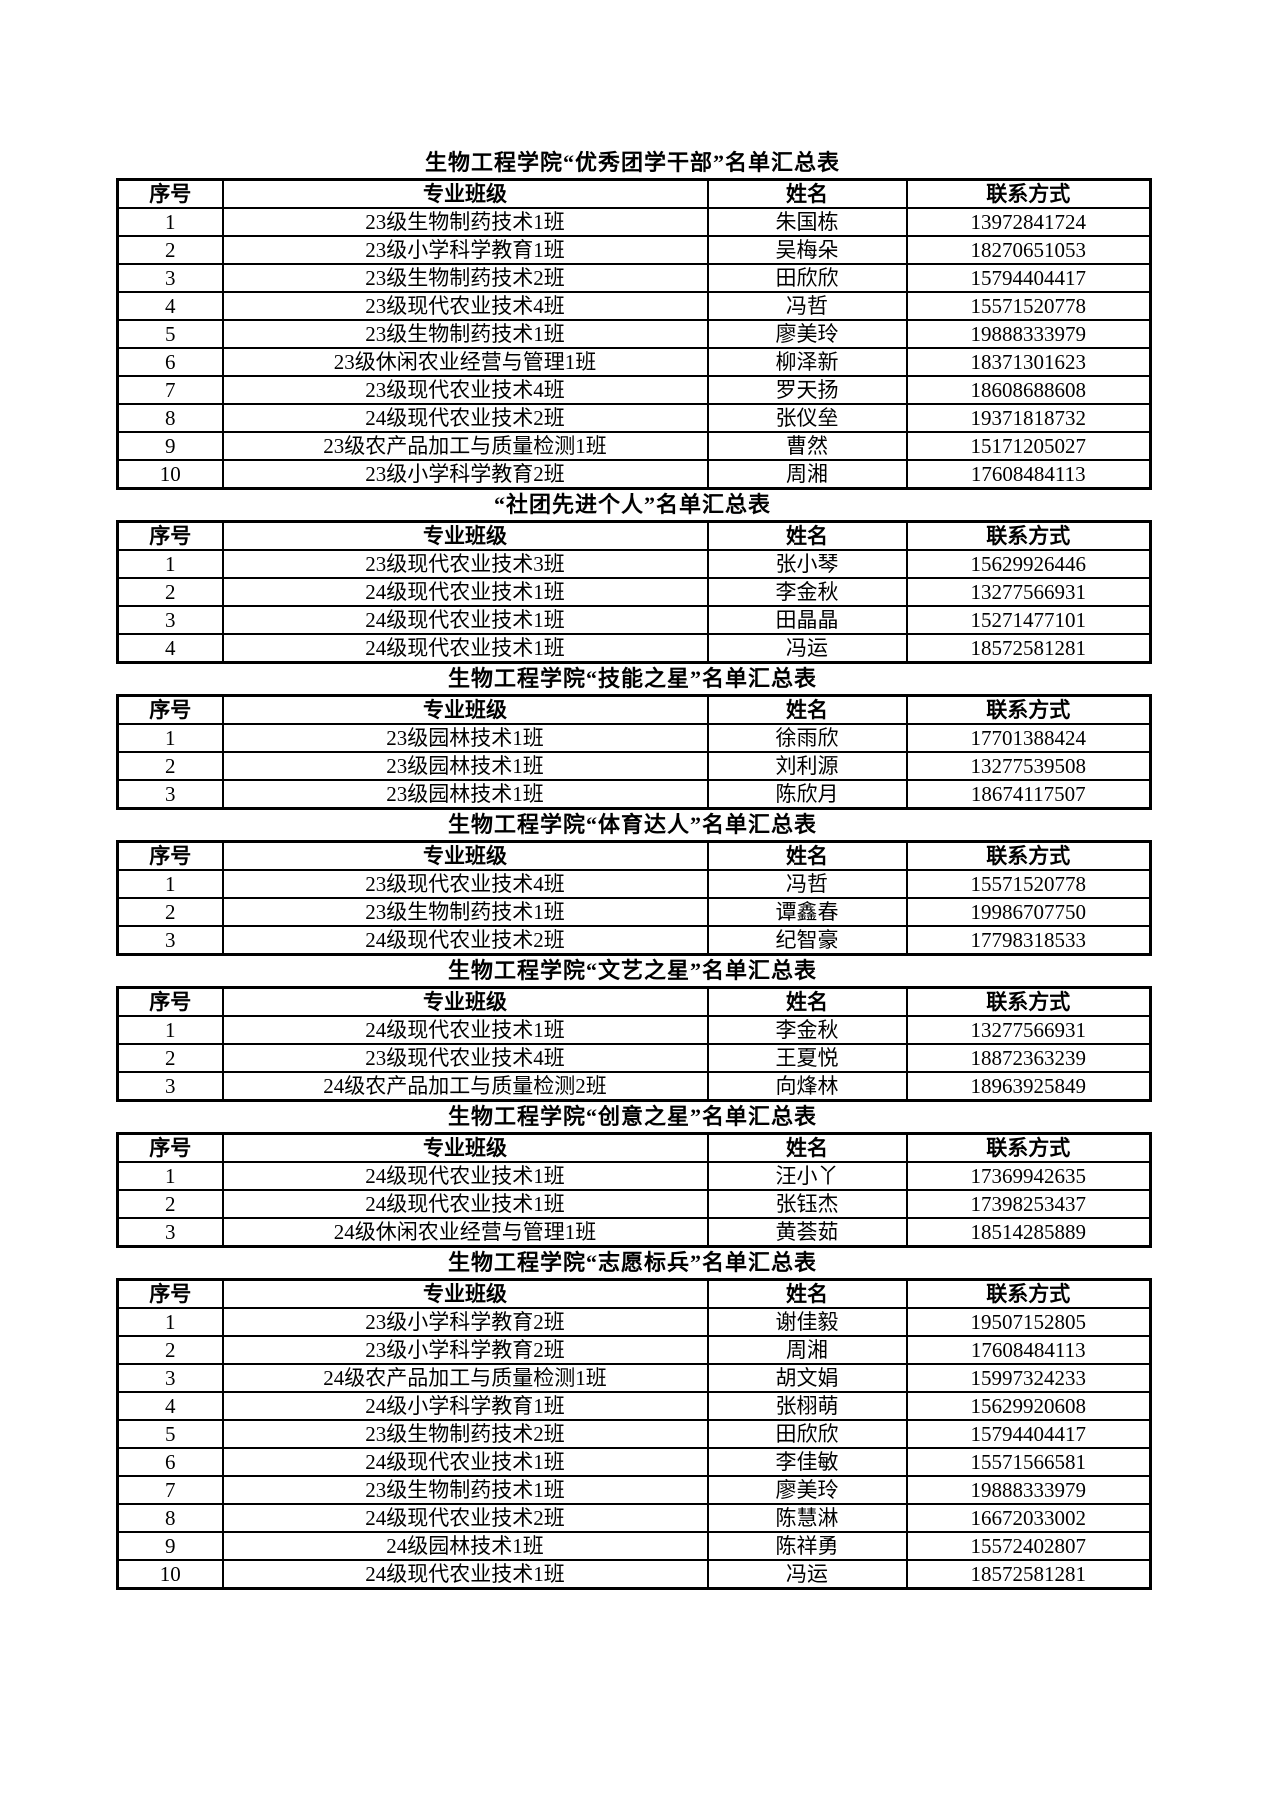 This screenshot has width=1268, height=1793. Describe the element at coordinates (807, 884) in the screenshot. I see `name-cell: 冯哲` at that location.